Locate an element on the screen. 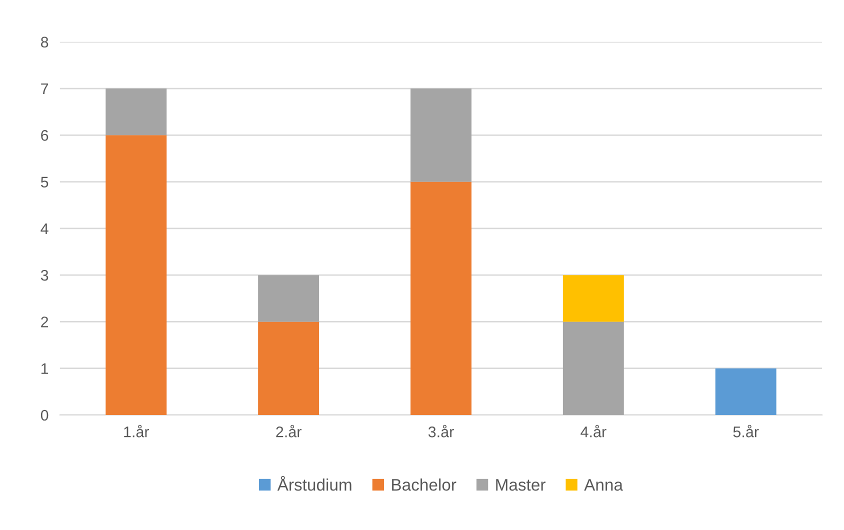 This screenshot has height=530, width=844. x-tick-label: 3.år is located at coordinates (441, 431).